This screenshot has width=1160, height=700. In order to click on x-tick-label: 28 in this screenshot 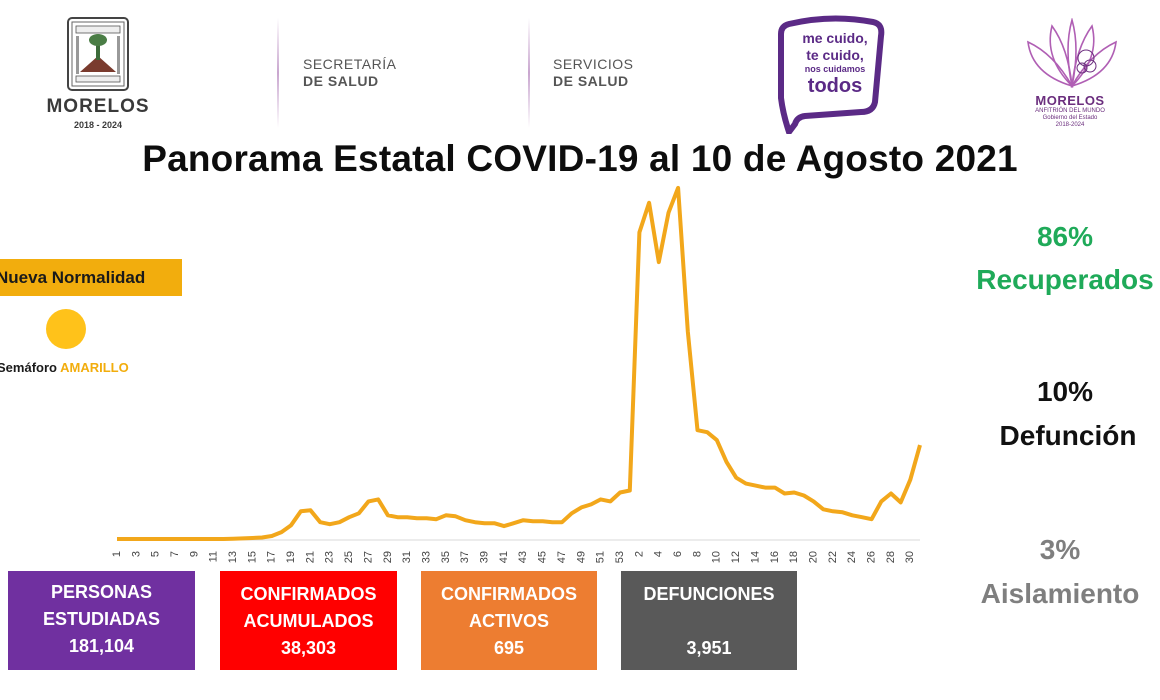, I will do `click(891, 557)`.